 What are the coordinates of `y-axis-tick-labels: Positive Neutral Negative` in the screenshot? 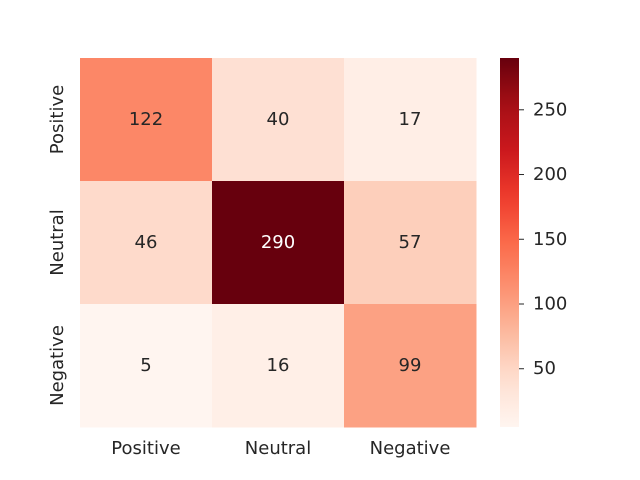 It's located at (57, 245).